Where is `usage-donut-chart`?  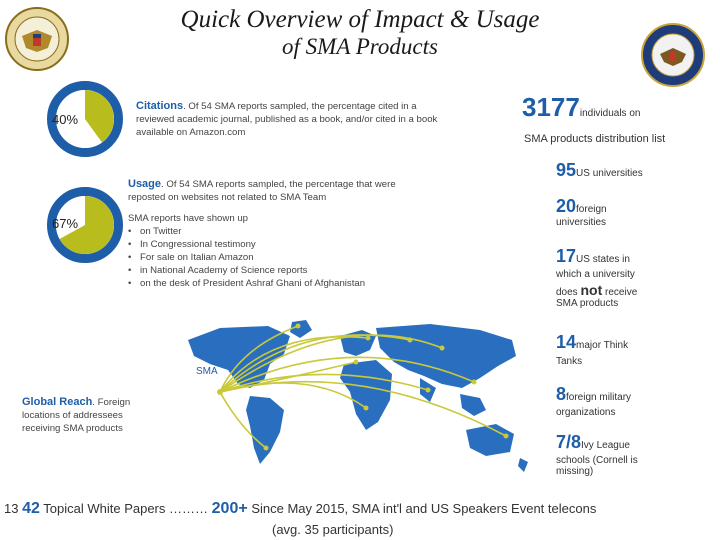 usage-donut-chart is located at coordinates (85, 225).